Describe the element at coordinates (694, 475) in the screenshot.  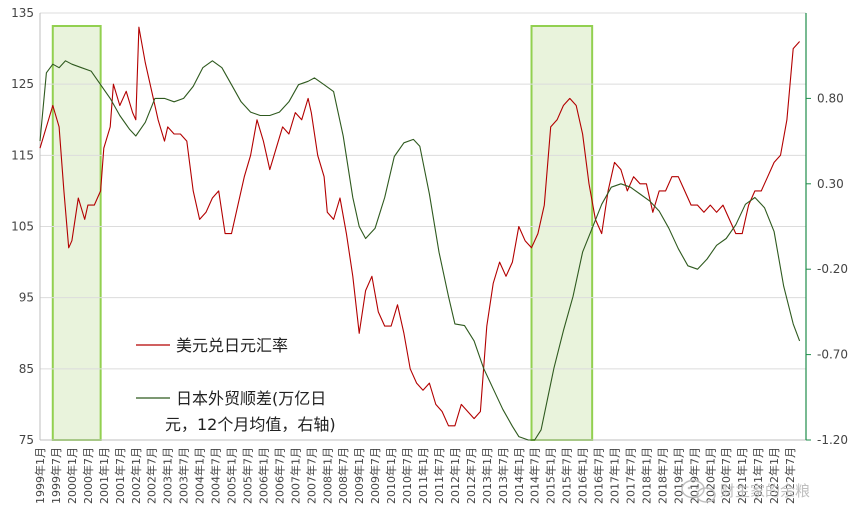
I see `x-tick-label: 2019年7月` at that location.